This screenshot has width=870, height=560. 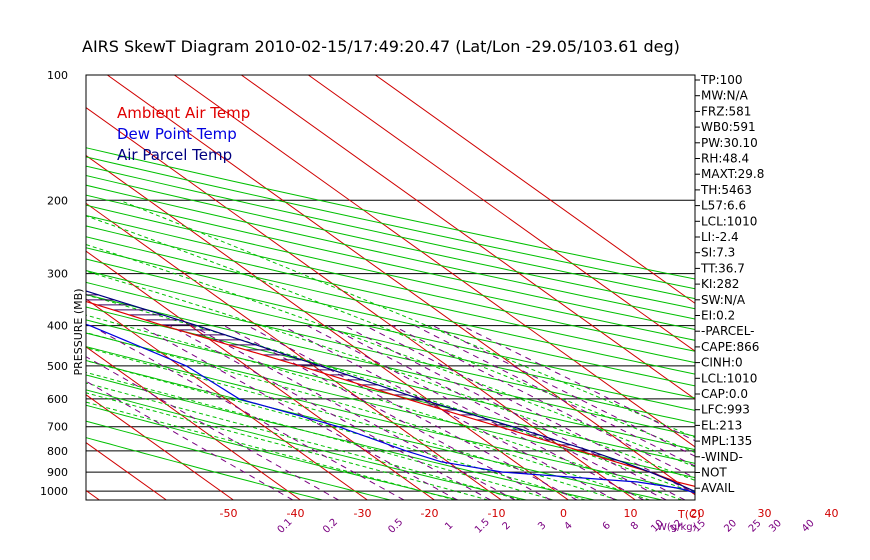 What do you see at coordinates (729, 143) in the screenshot?
I see `index-item: PW:30.10` at bounding box center [729, 143].